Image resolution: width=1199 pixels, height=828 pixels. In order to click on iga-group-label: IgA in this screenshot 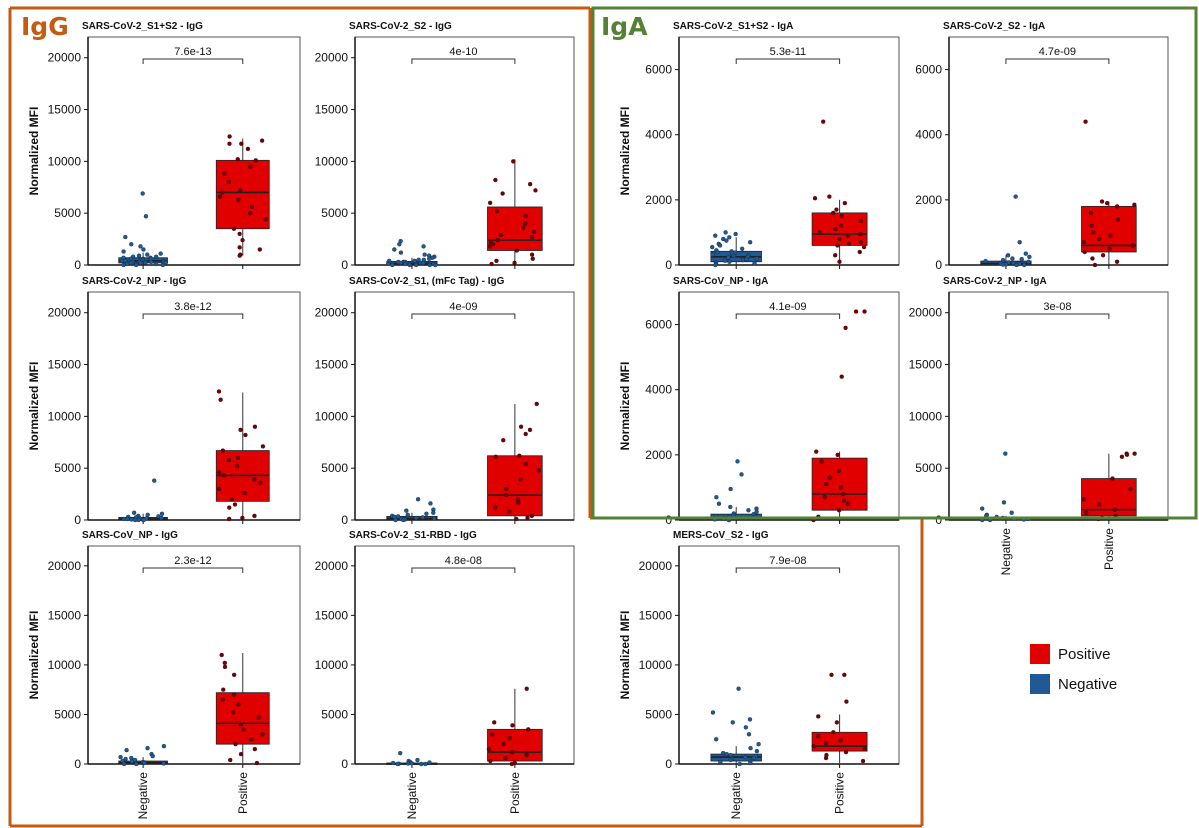, I will do `click(624, 26)`.